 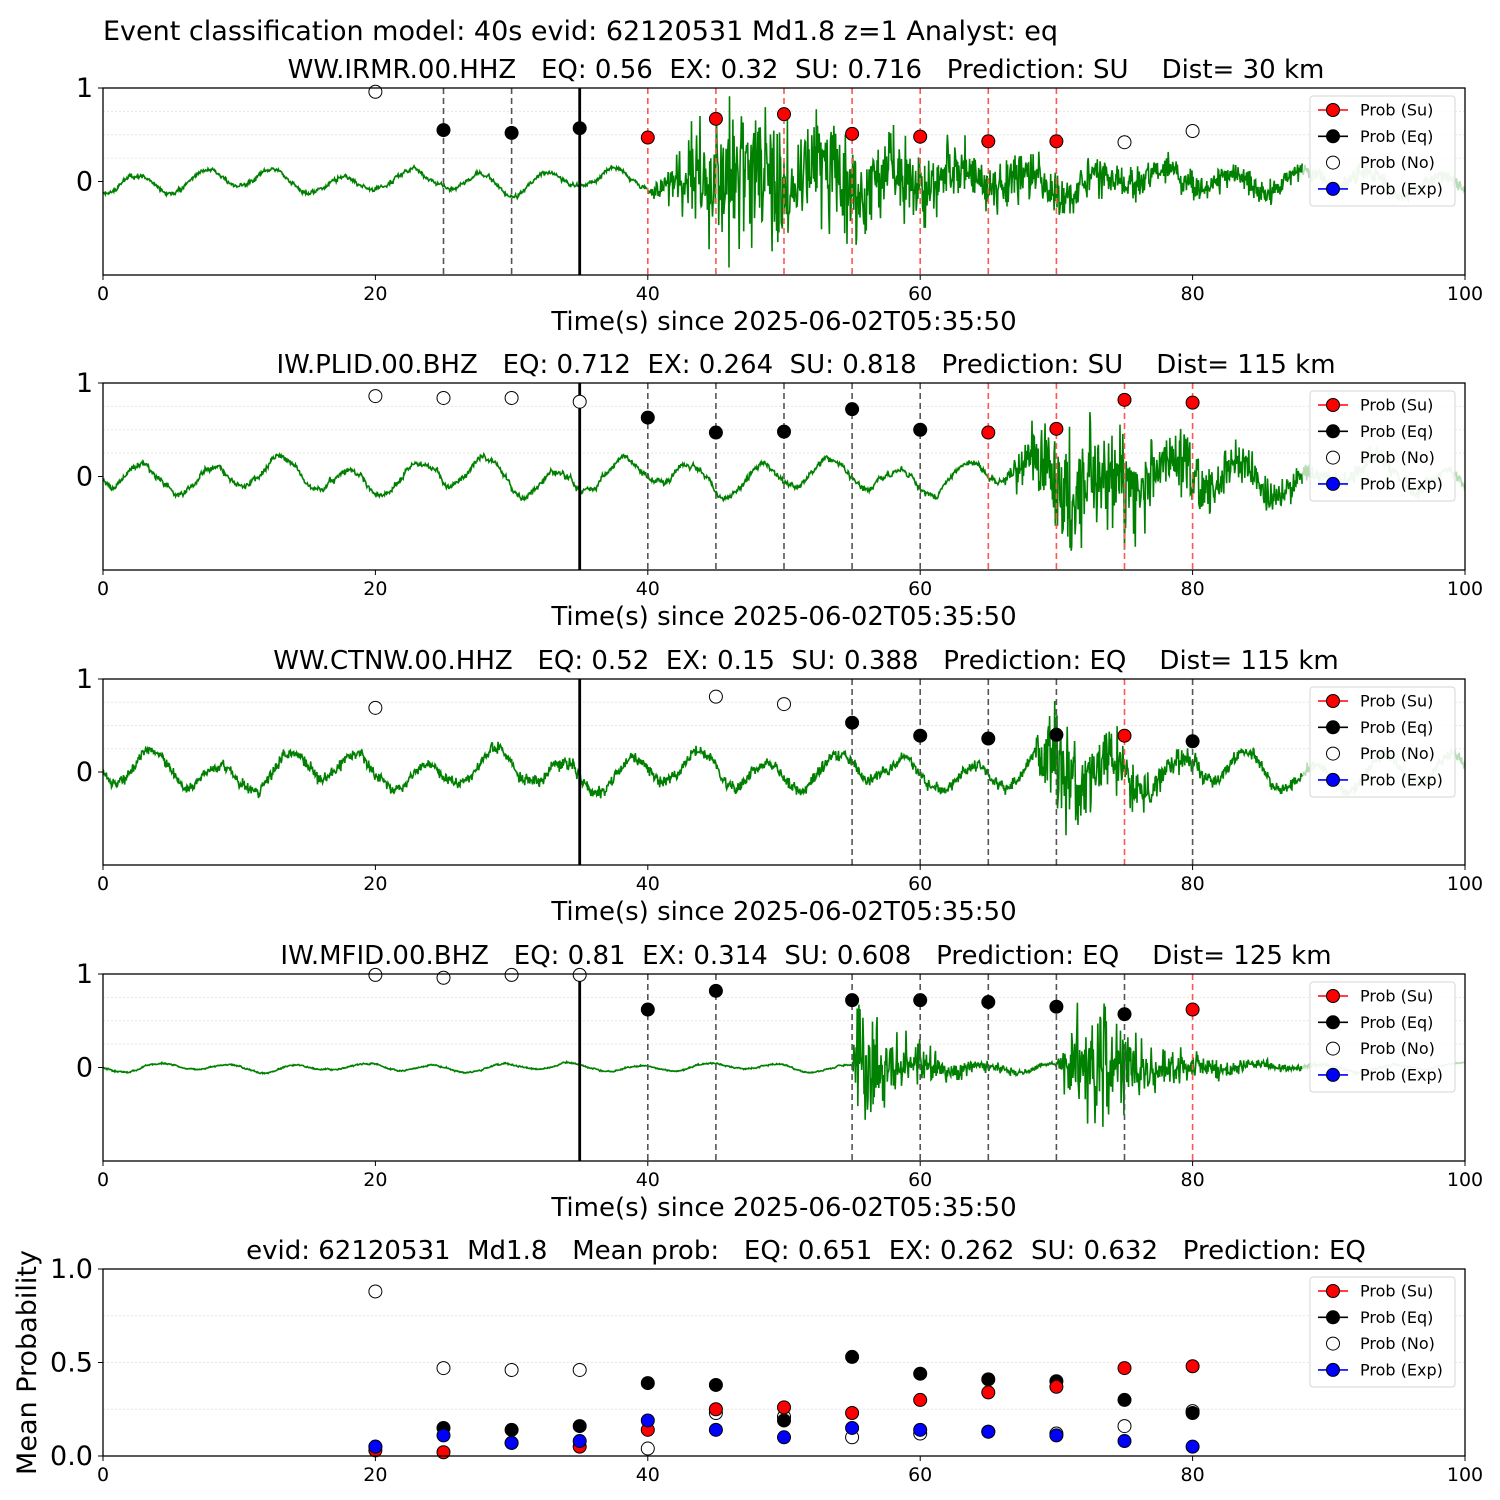 I want to click on legend-marker-eq, so click(x=1333, y=727).